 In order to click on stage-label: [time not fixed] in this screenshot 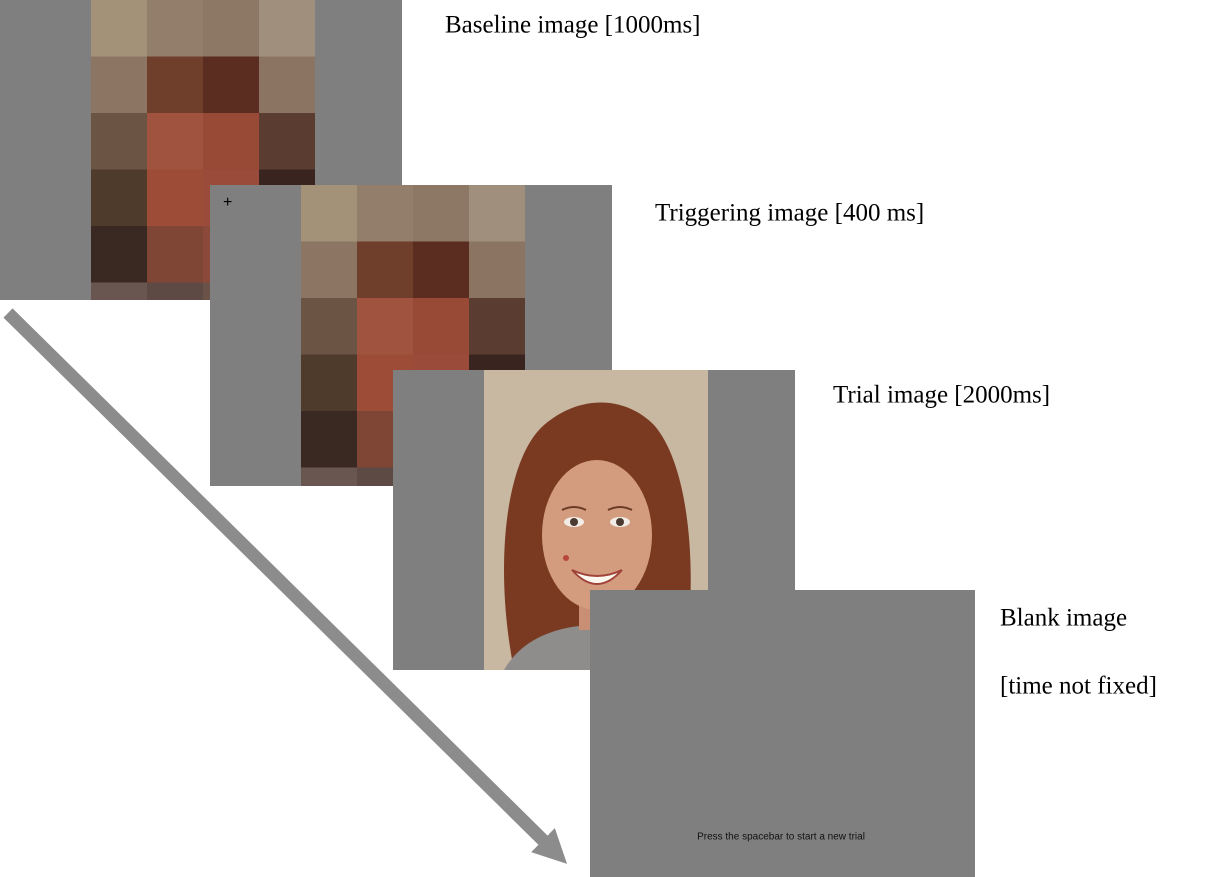, I will do `click(1078, 686)`.